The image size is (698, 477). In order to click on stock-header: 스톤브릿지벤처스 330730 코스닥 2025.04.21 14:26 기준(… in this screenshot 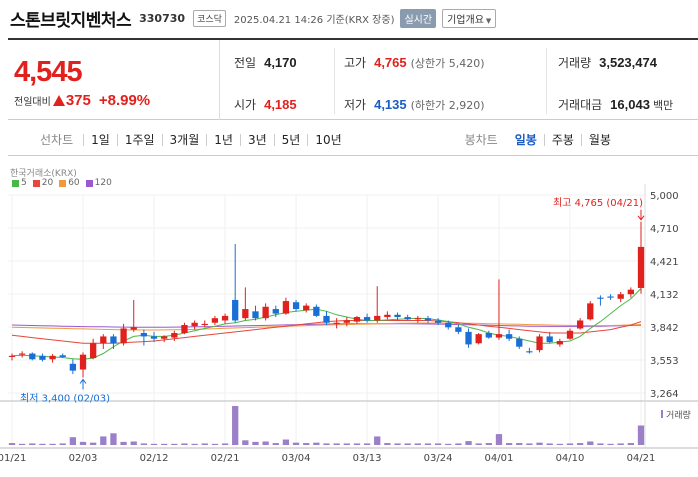, I will do `click(349, 18)`.